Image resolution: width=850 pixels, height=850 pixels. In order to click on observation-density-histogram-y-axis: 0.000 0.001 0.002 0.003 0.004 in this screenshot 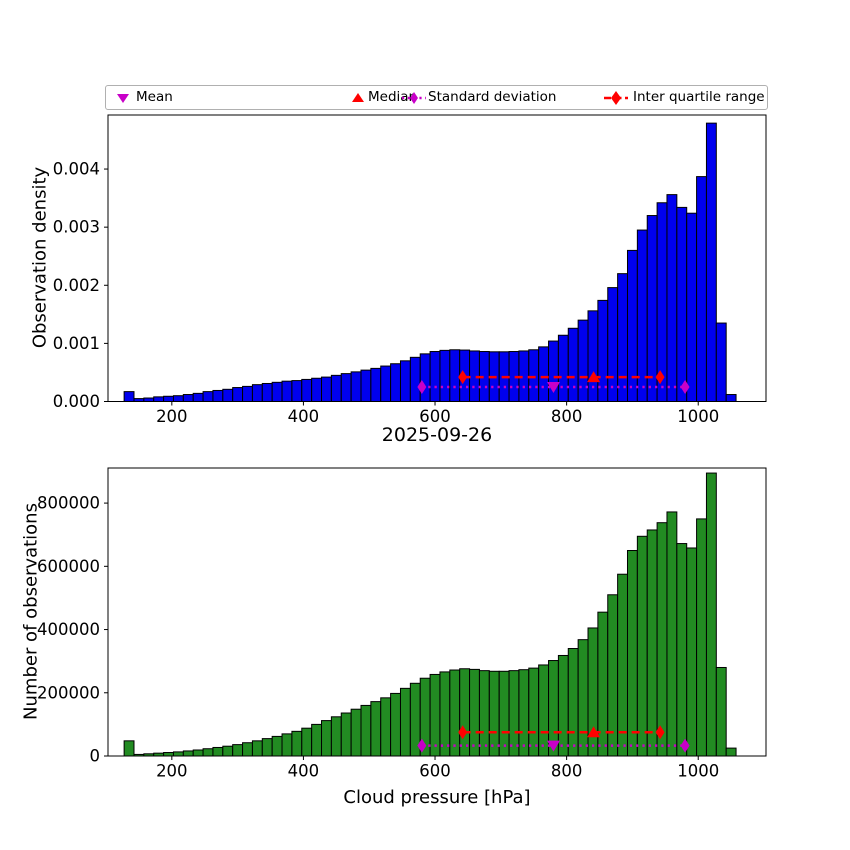, I will do `click(80, 285)`.